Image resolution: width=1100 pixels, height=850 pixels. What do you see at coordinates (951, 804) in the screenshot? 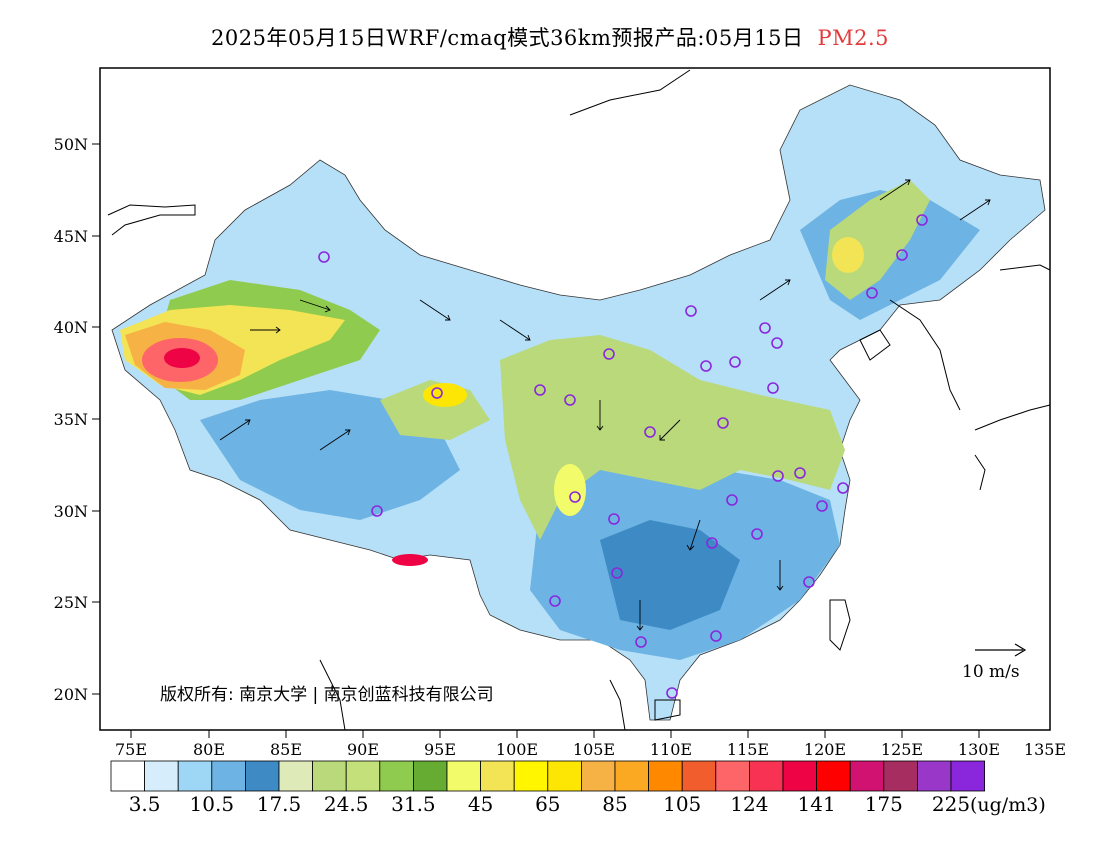
I see `color-bar-label: 225` at bounding box center [951, 804].